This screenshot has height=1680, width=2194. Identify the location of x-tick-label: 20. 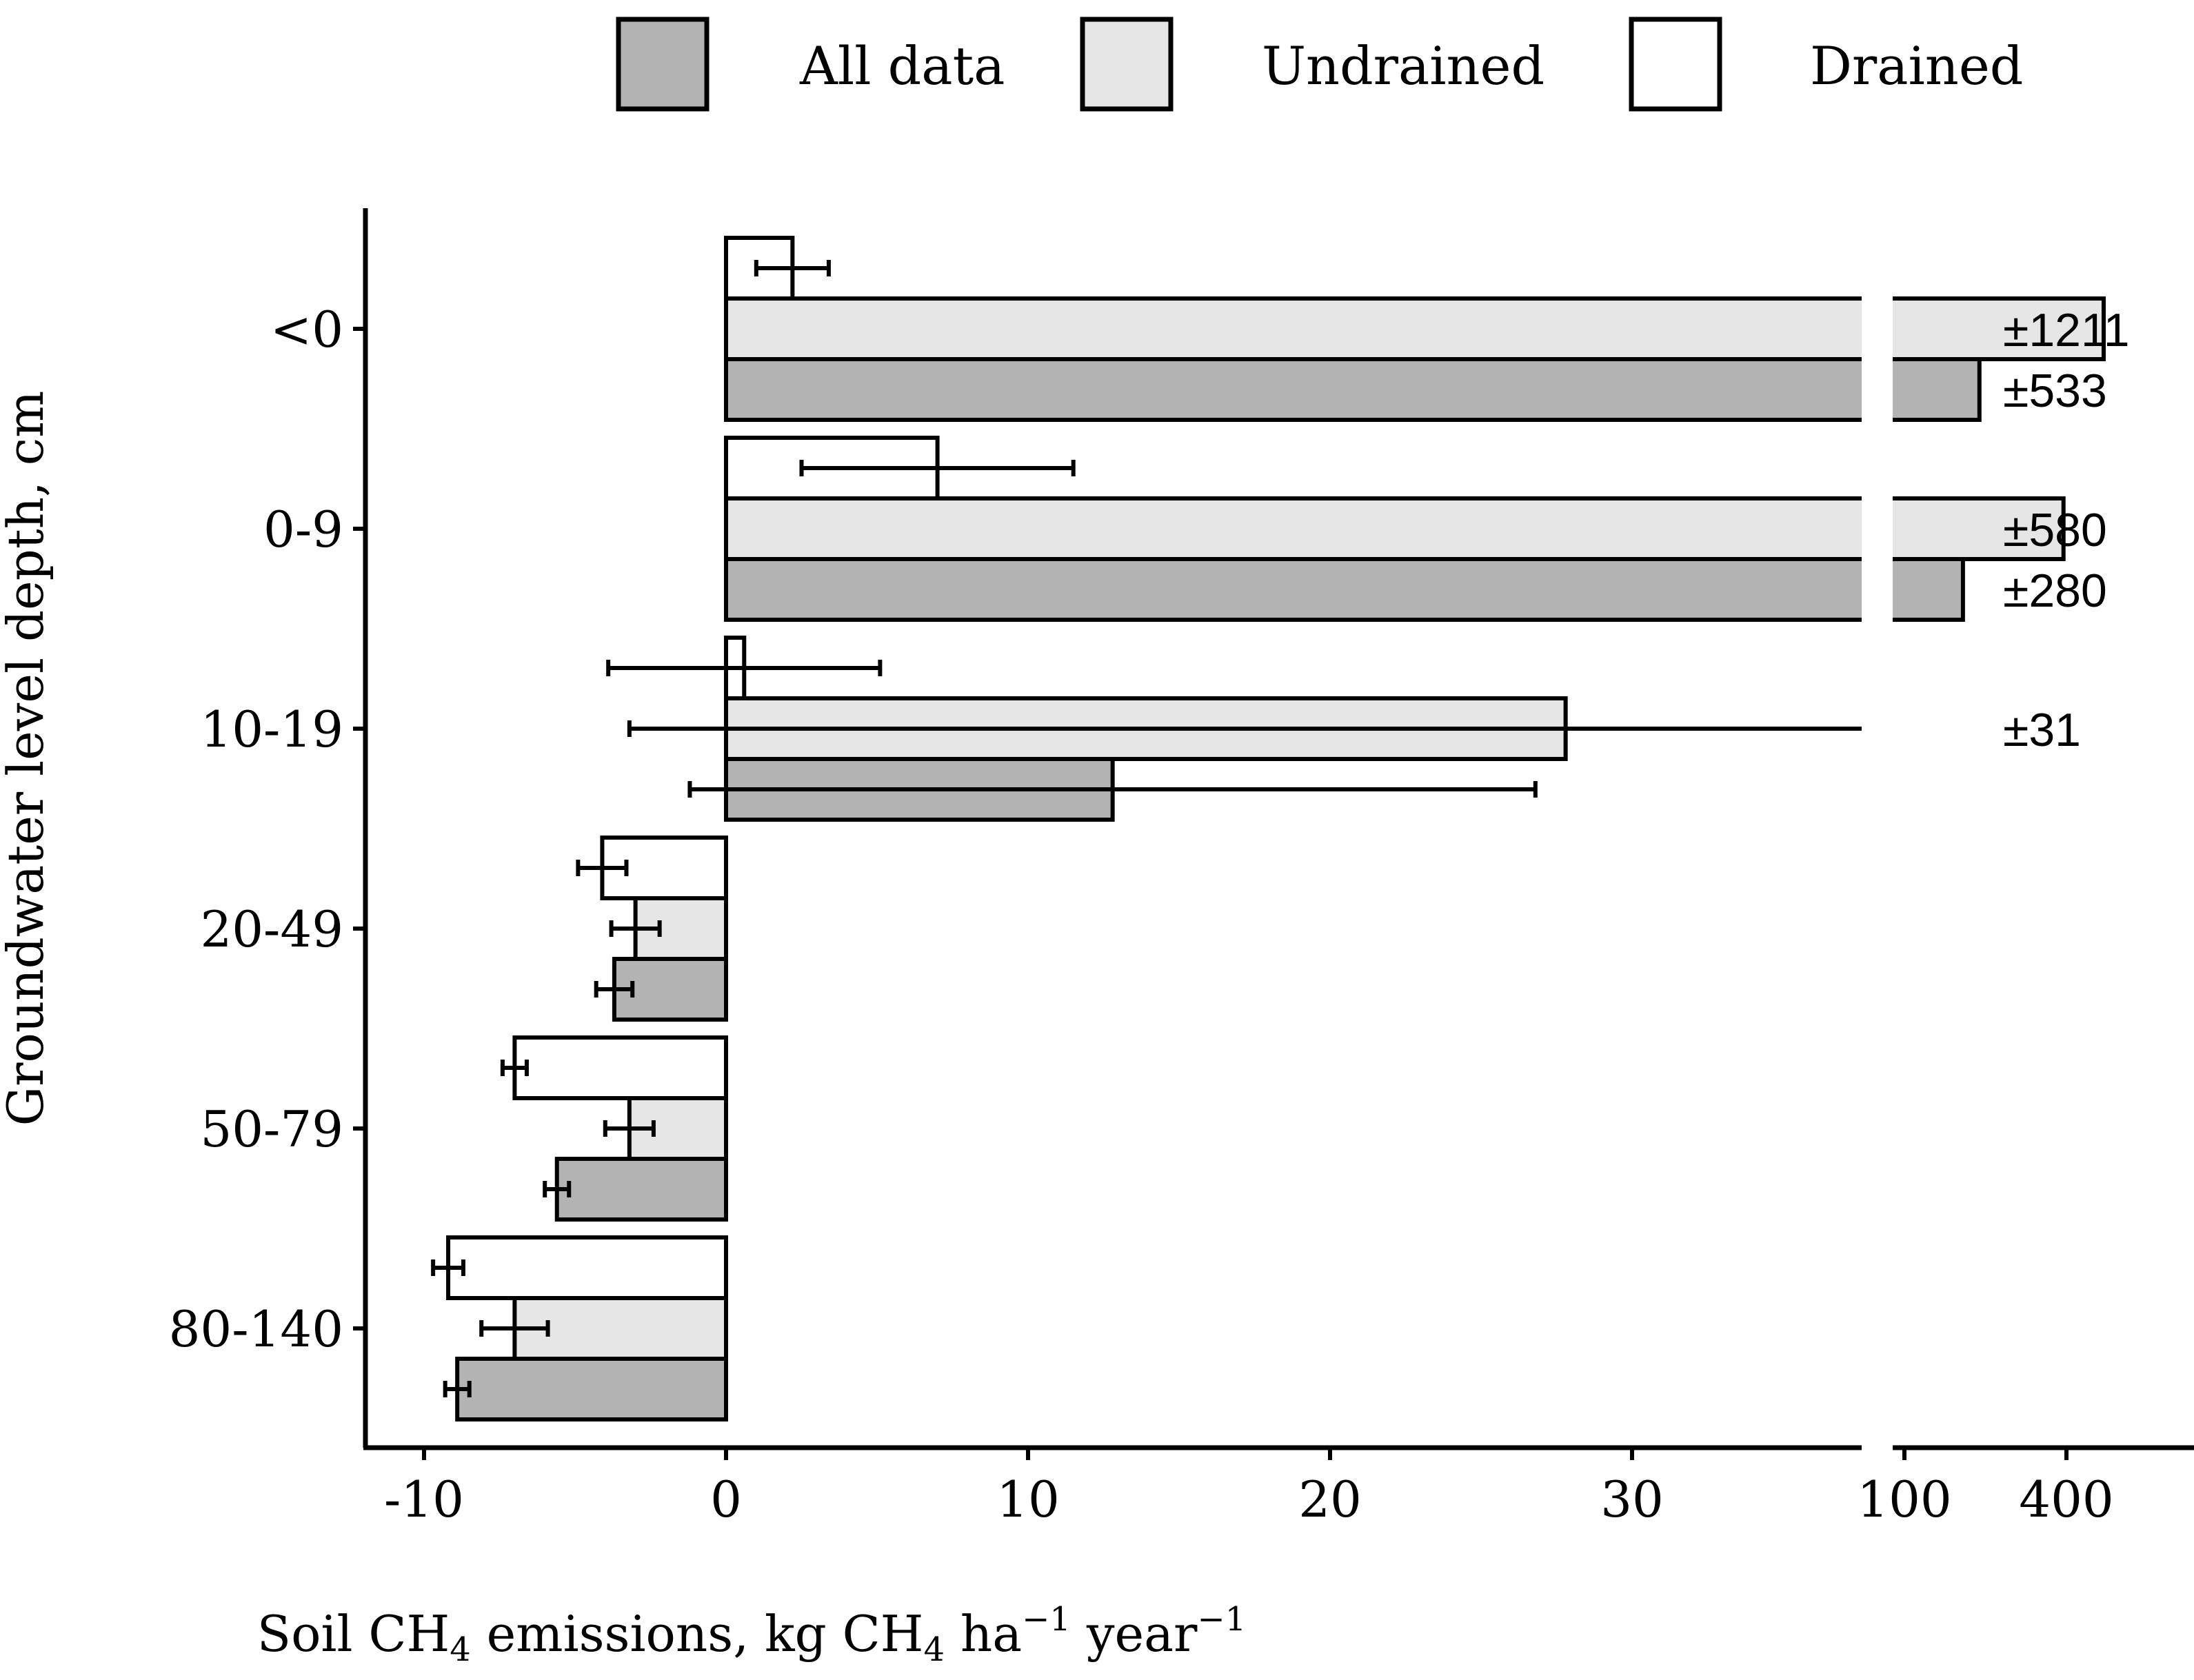
(1330, 1499).